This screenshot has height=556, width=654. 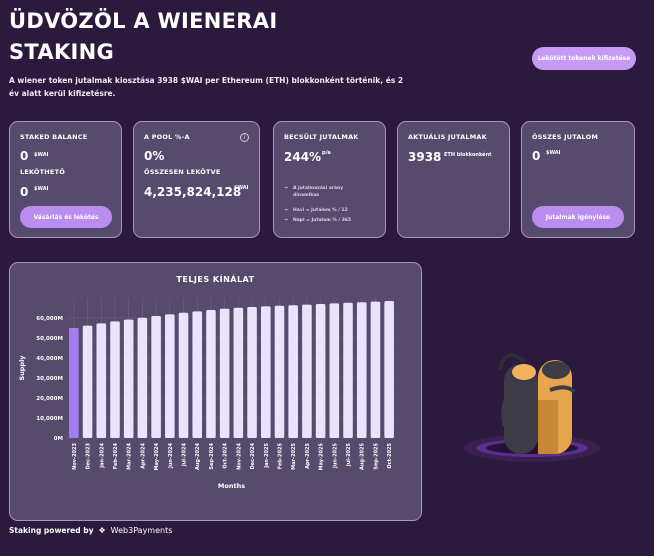 What do you see at coordinates (226, 455) in the screenshot?
I see `x-tick-label: Oct-2024` at bounding box center [226, 455].